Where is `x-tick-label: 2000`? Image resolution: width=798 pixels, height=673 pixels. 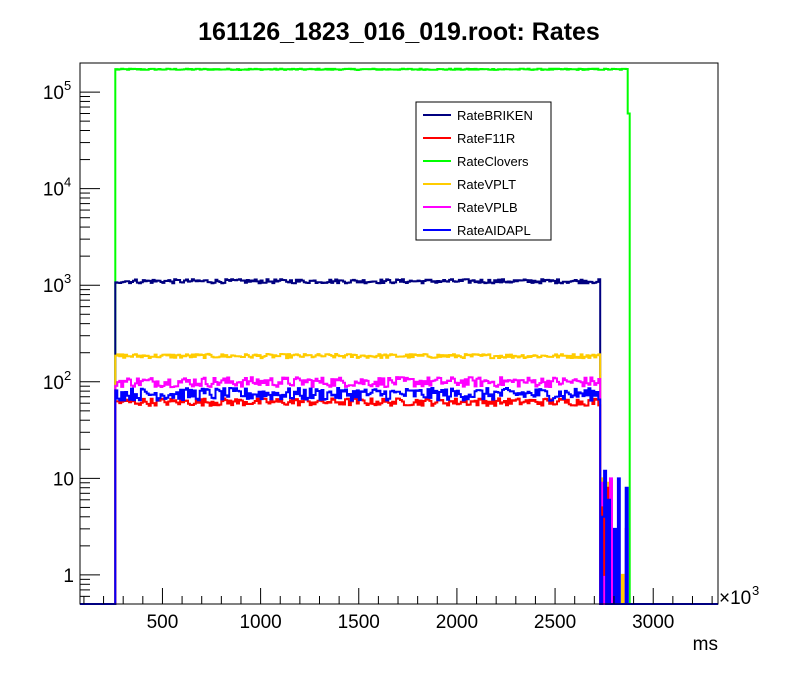
x-tick-label: 2000 is located at coordinates (457, 622).